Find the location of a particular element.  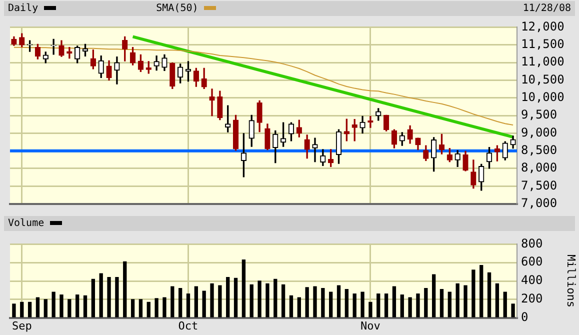

y-tick-label: 0 is located at coordinates (524, 317).